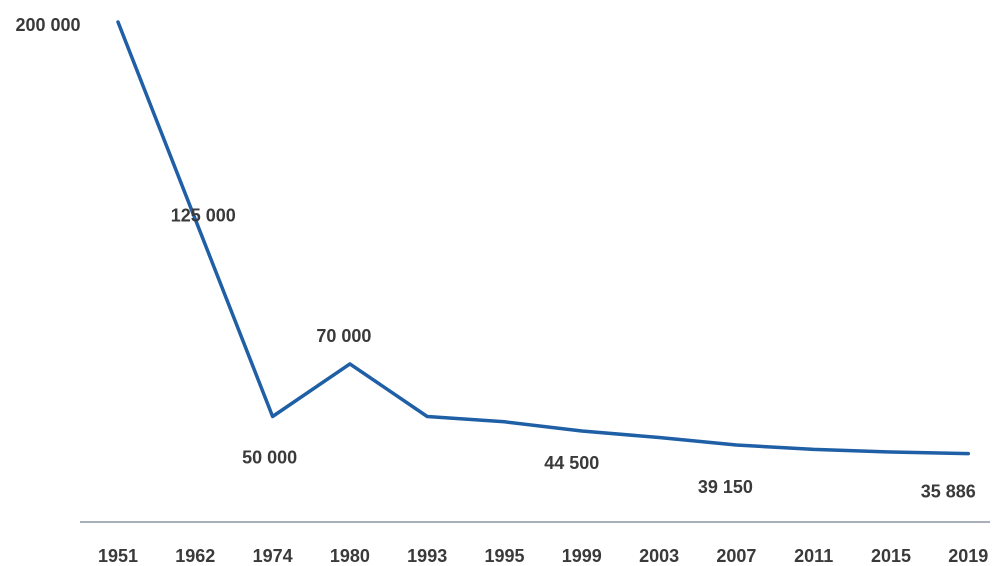 The width and height of the screenshot is (993, 566). What do you see at coordinates (118, 556) in the screenshot?
I see `x-tick-label-1951: 1951` at bounding box center [118, 556].